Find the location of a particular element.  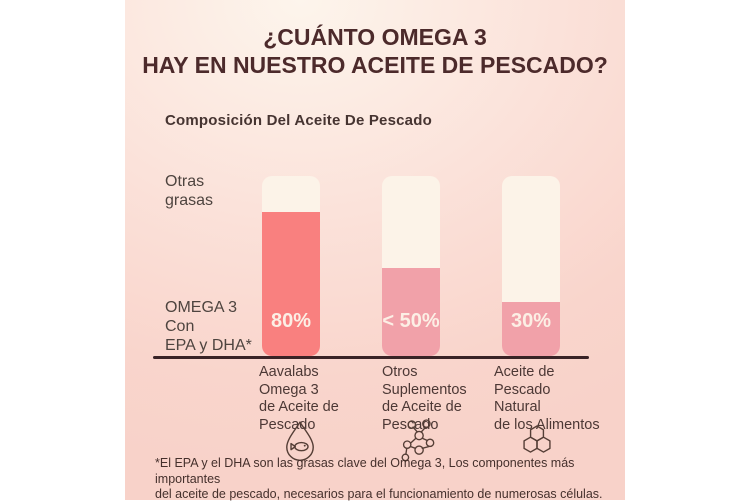

category-line: de los Alimentos is located at coordinates (547, 424).